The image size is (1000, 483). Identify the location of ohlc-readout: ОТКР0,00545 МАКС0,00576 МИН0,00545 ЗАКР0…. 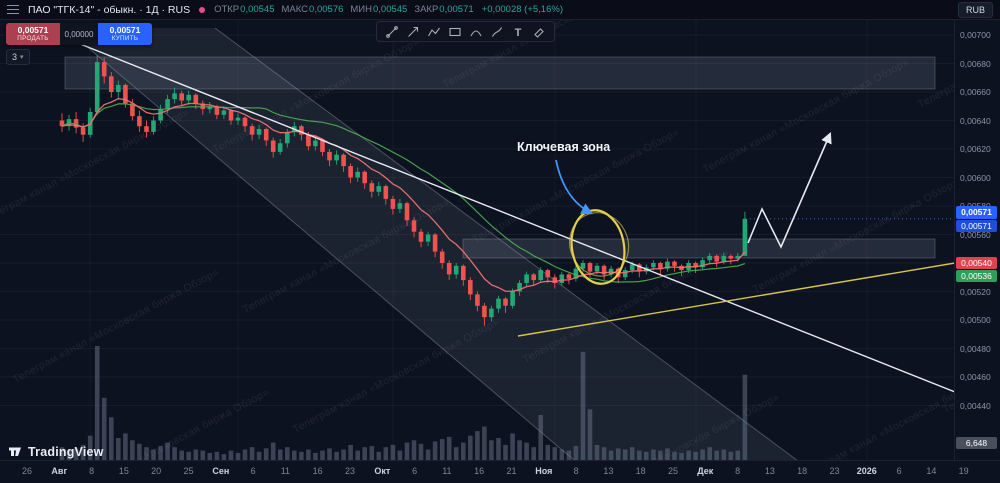
(388, 9).